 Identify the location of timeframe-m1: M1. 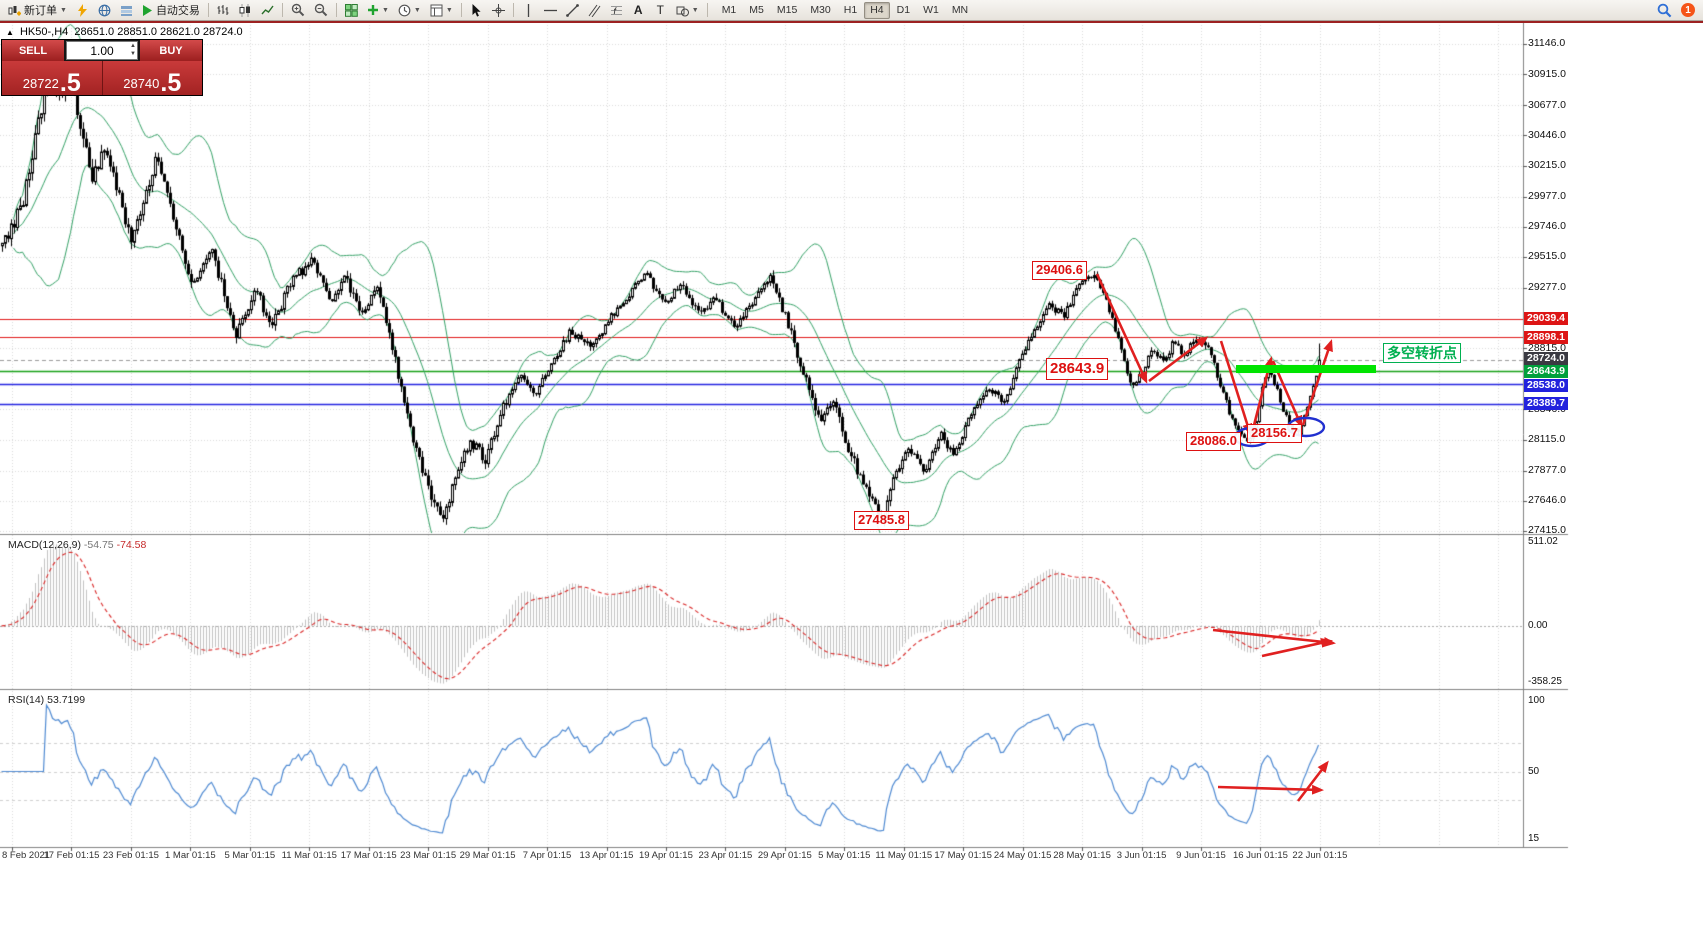
(729, 10).